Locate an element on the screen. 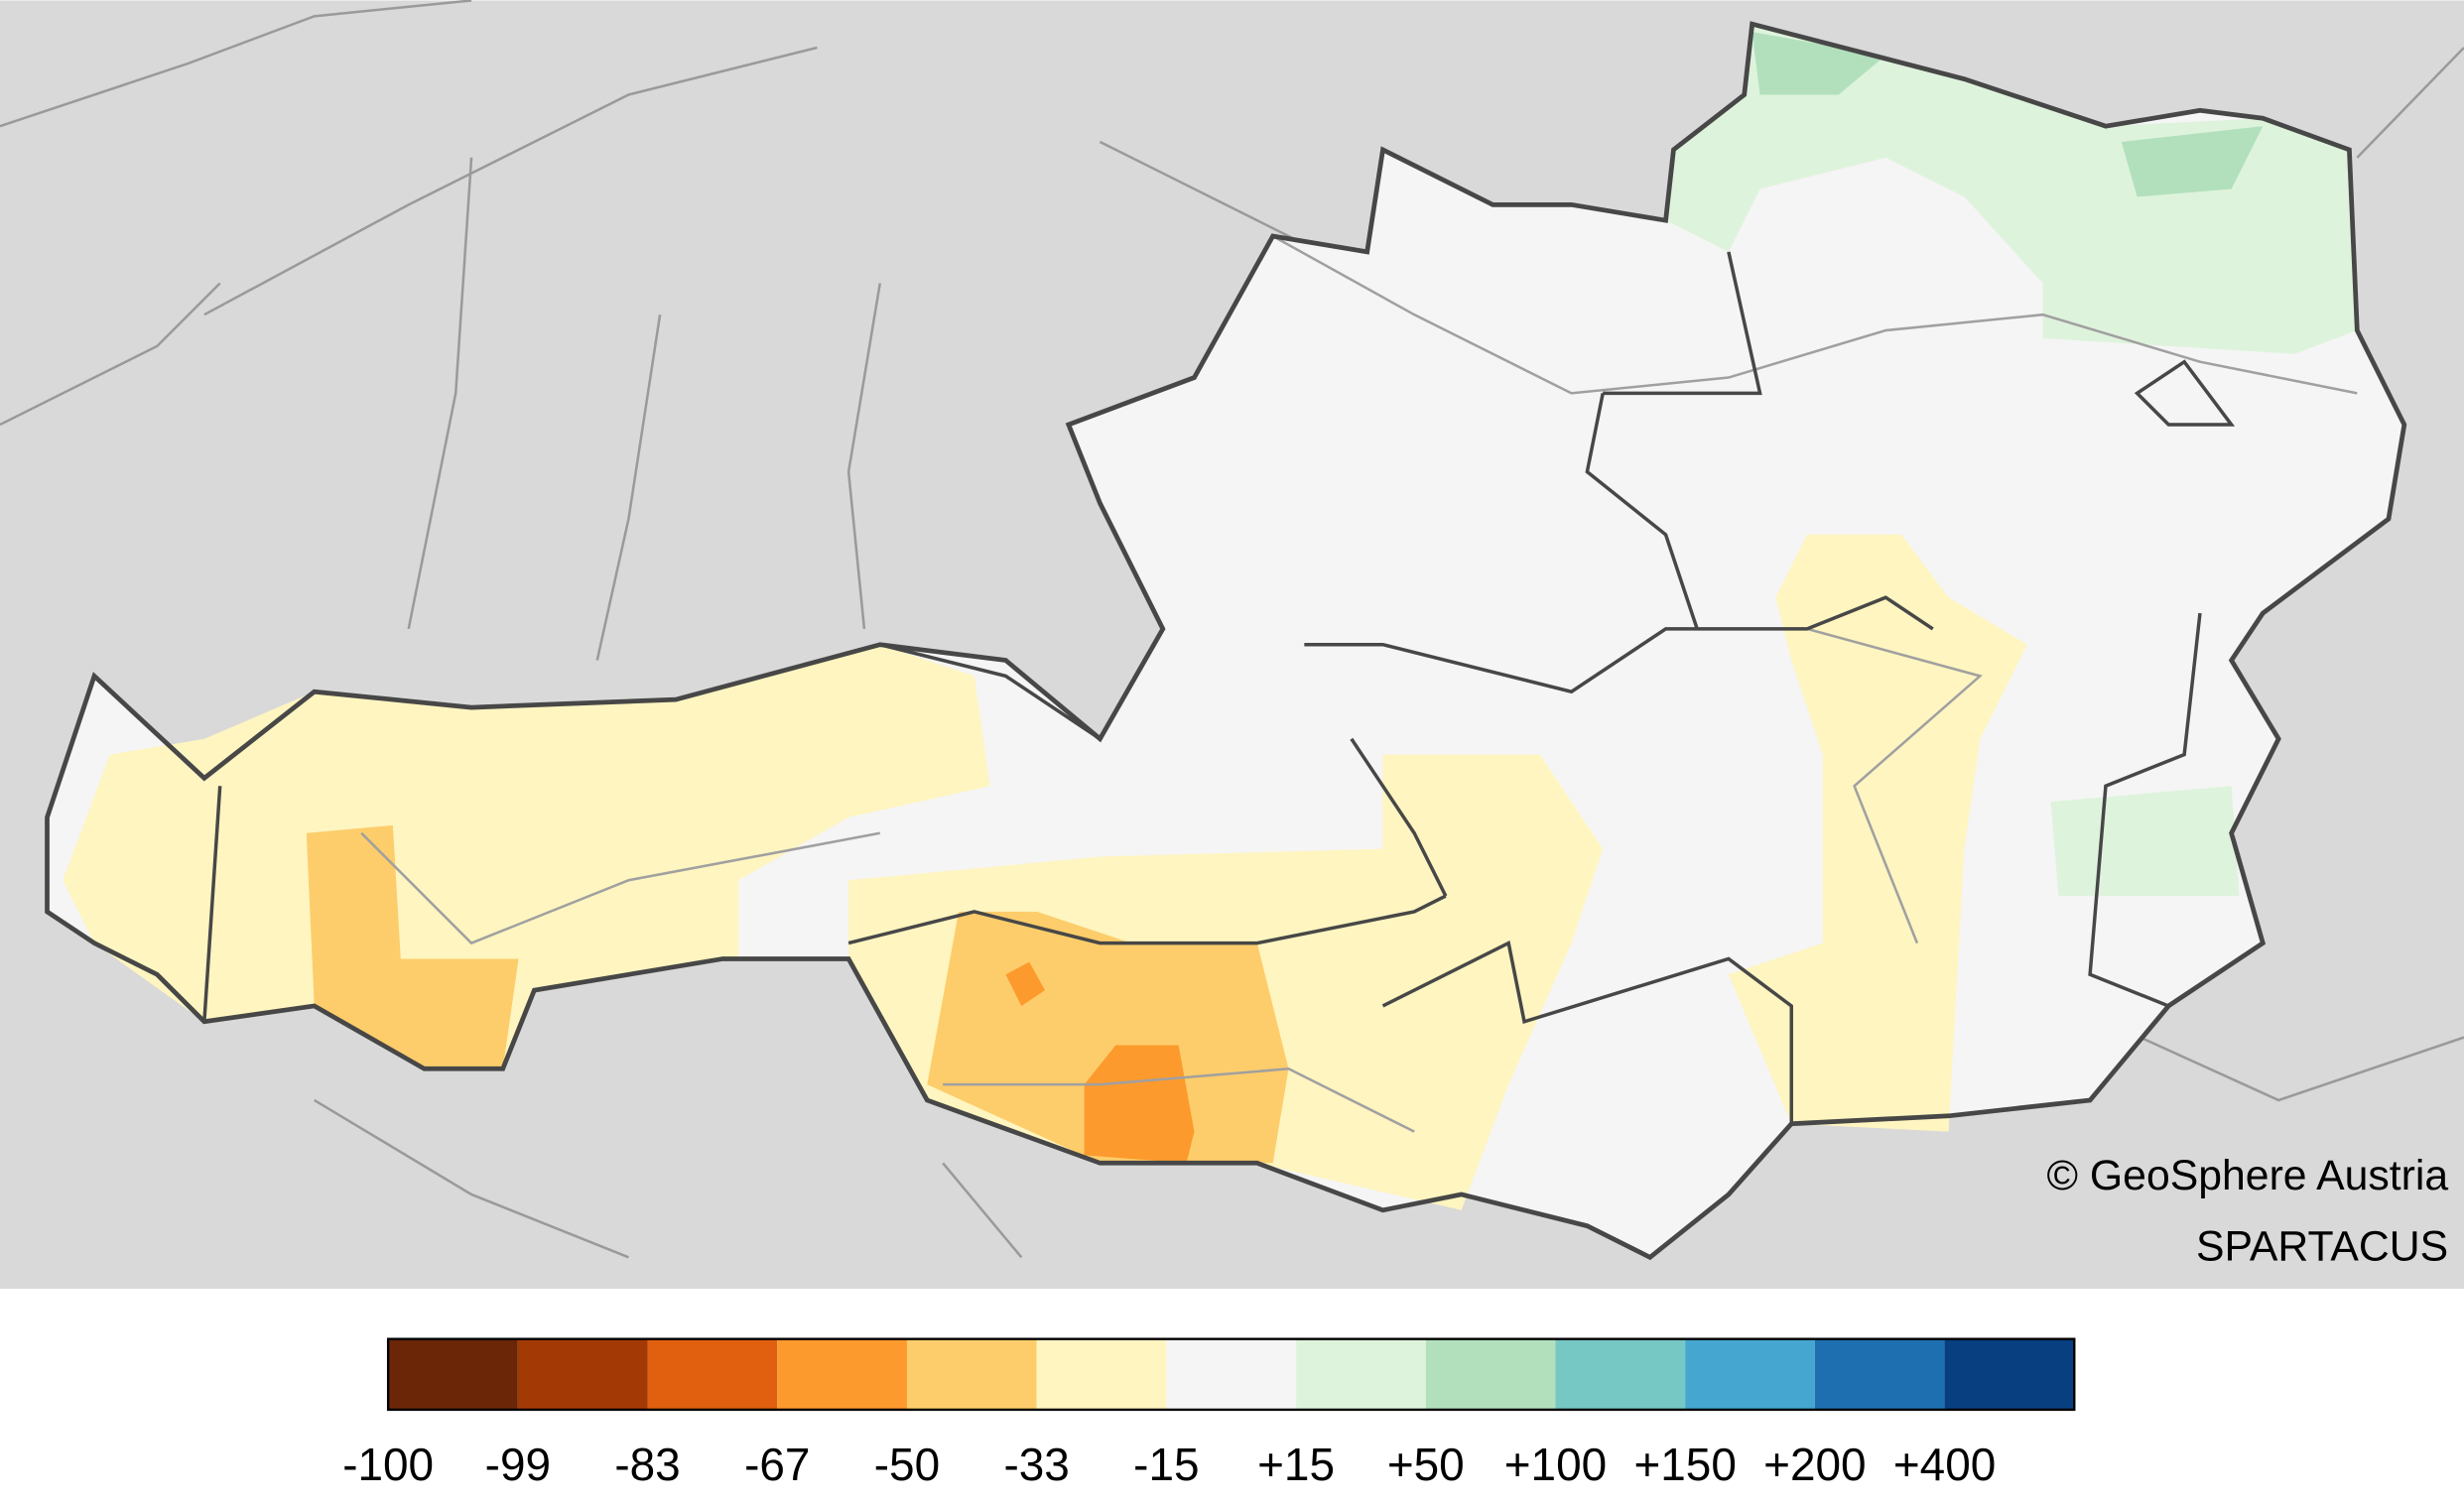 Image resolution: width=2464 pixels, height=1506 pixels. legend-label: -67 is located at coordinates (777, 1464).